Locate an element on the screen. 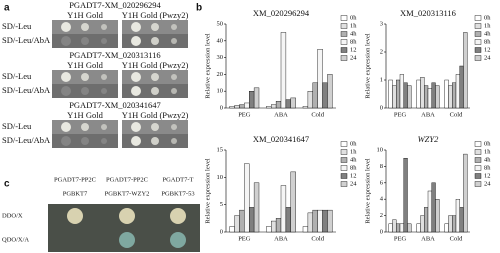 The image size is (500, 253). row-label: SD/-Leu/AbA is located at coordinates (26, 140).